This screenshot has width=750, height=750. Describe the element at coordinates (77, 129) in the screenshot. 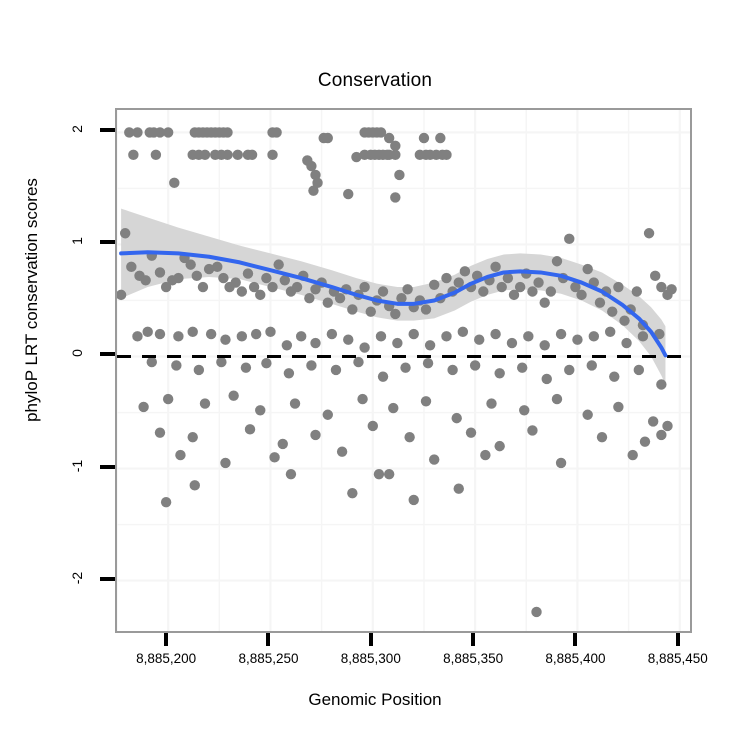

I see `y-tick-label: 2` at that location.